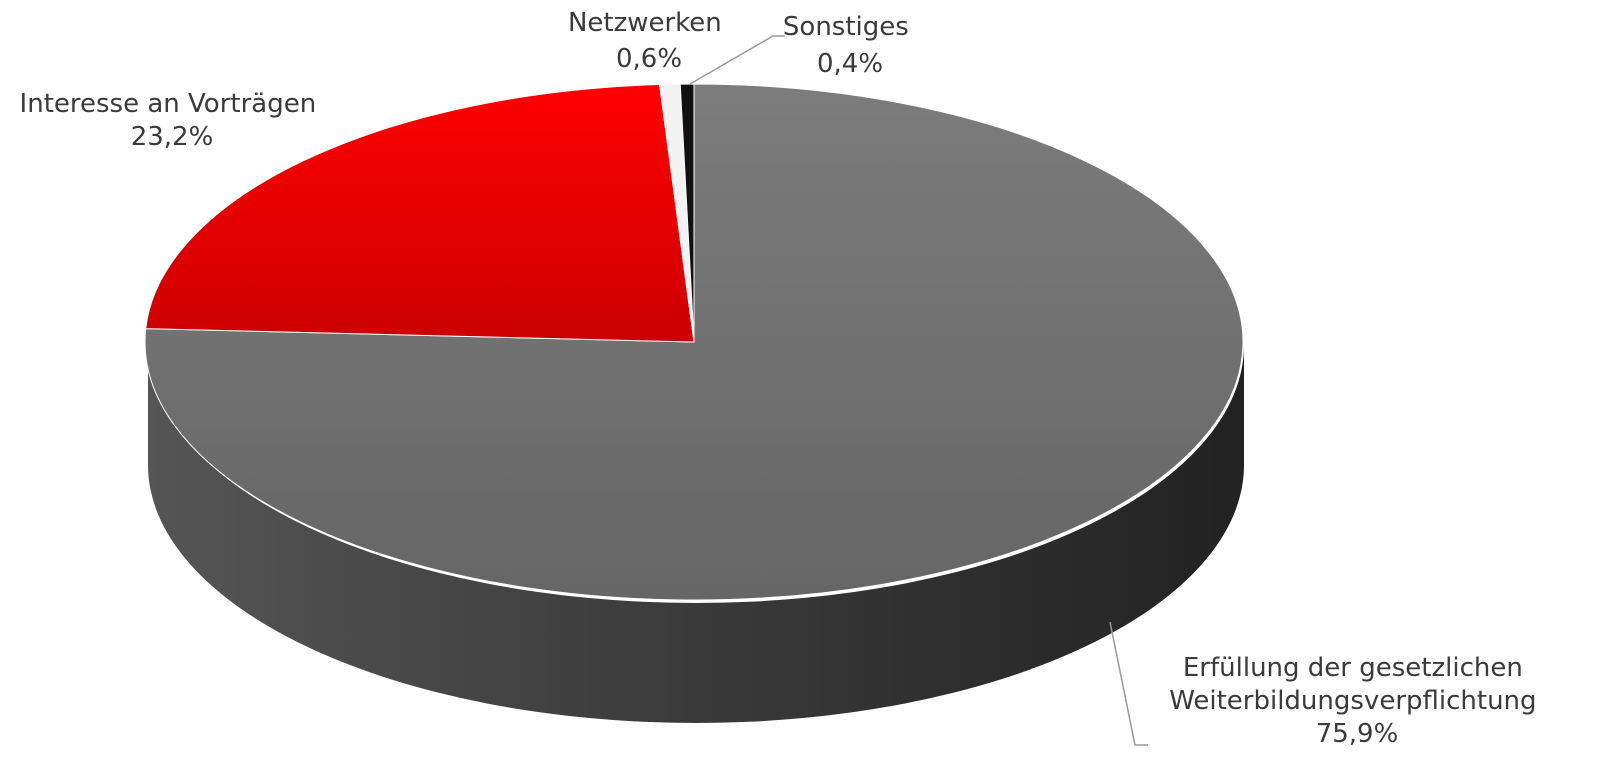 The image size is (1598, 767). Describe the element at coordinates (649, 59) in the screenshot. I see `slice-value-netzwerken: 0,6%` at that location.